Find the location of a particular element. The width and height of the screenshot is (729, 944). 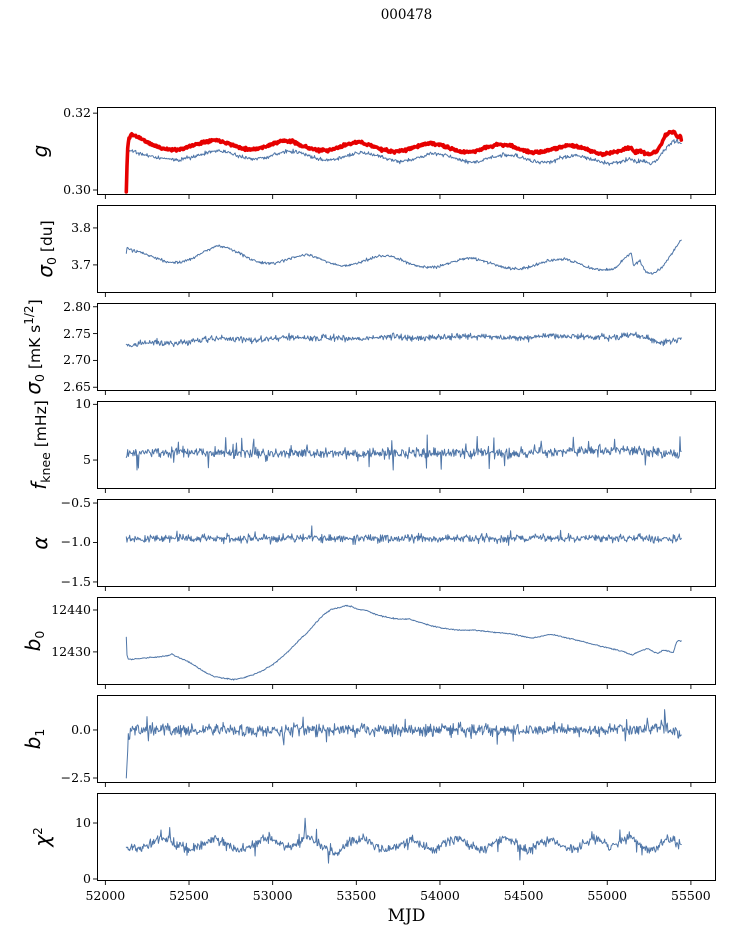

y-tick-label: 5 is located at coordinates (87, 460).